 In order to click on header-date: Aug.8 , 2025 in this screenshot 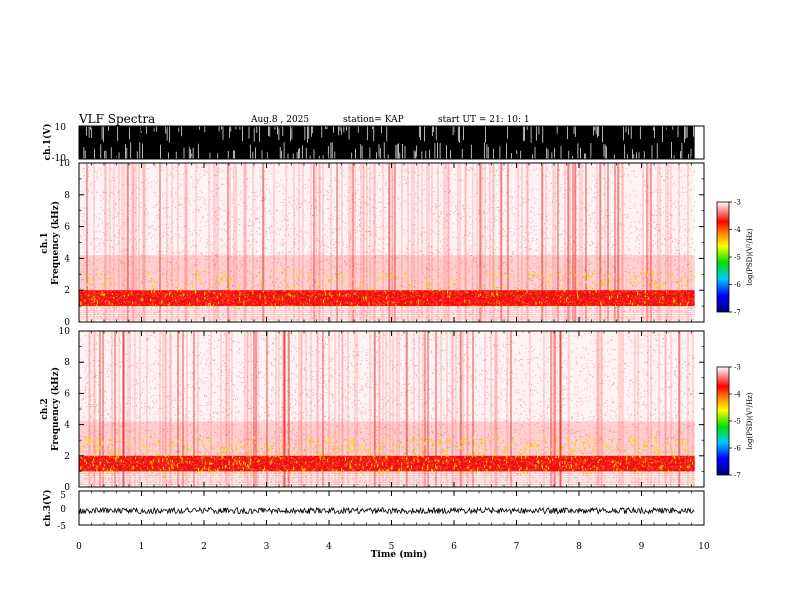, I will do `click(279, 120)`.